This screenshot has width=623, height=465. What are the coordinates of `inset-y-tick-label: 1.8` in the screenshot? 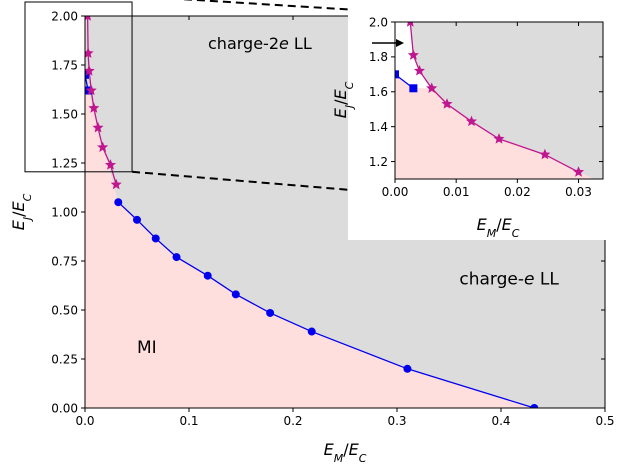 It's located at (378, 57).